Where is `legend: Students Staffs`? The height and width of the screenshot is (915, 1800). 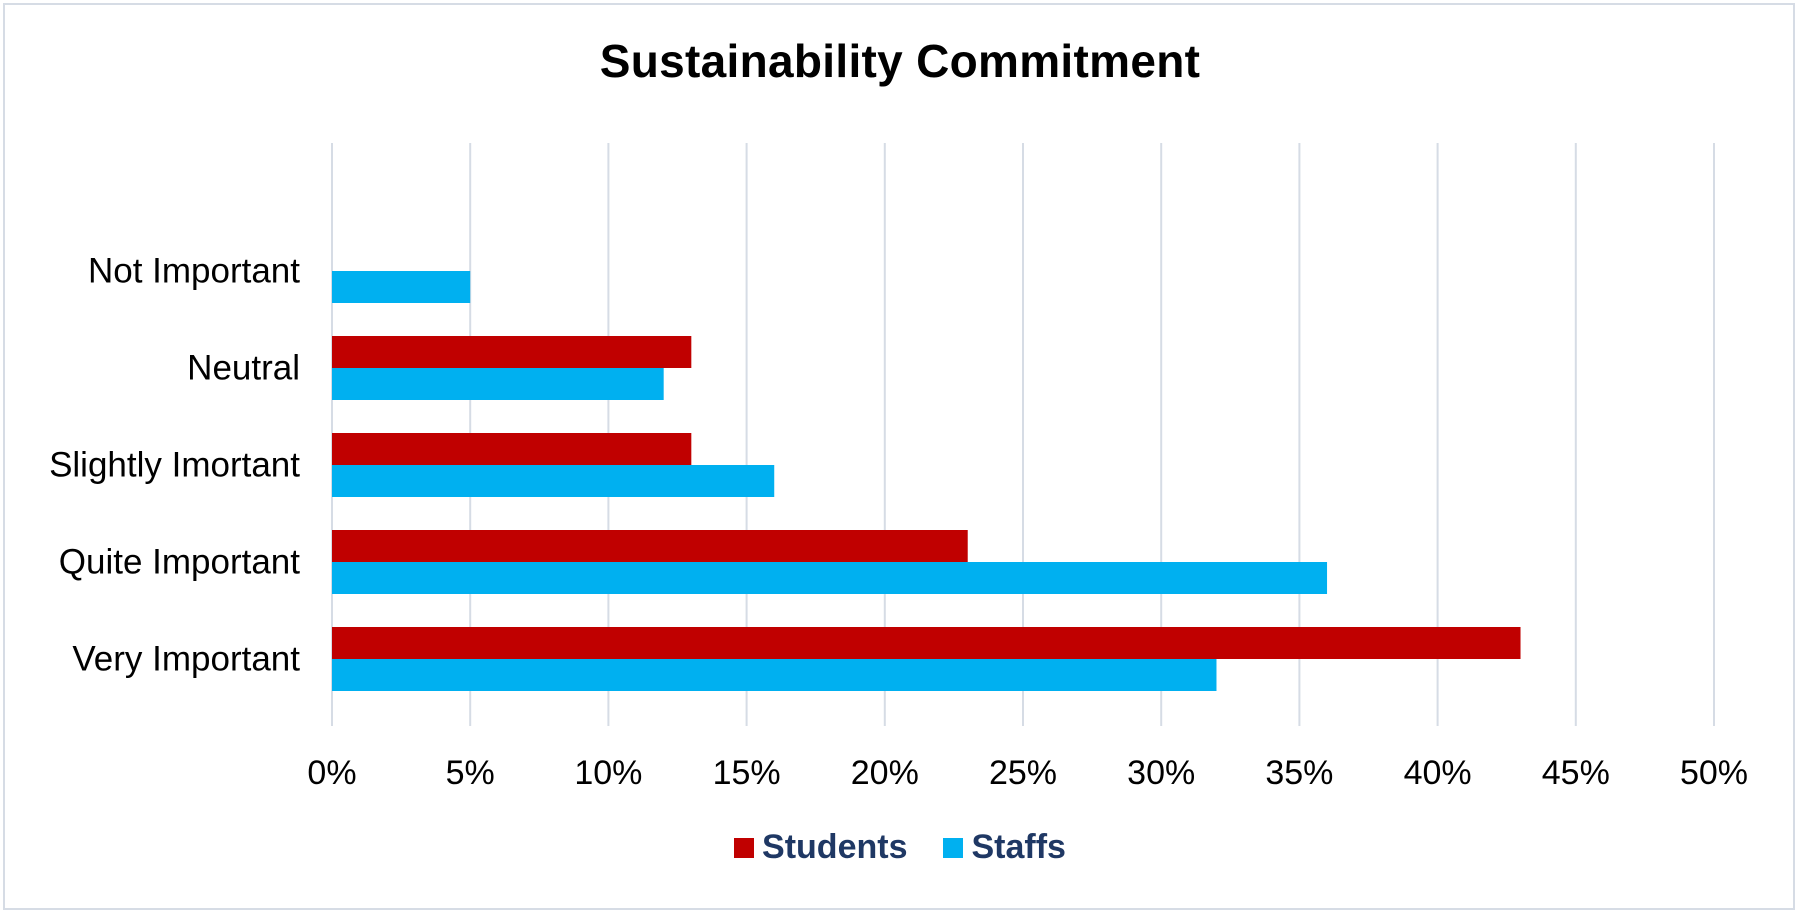 legend: Students Staffs is located at coordinates (900, 847).